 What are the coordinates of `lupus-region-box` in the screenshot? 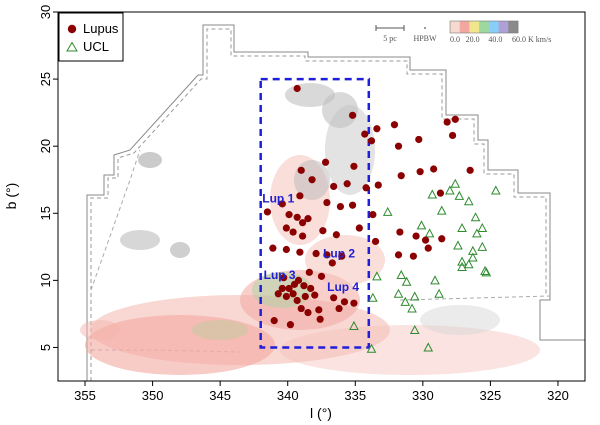 It's located at (315, 213).